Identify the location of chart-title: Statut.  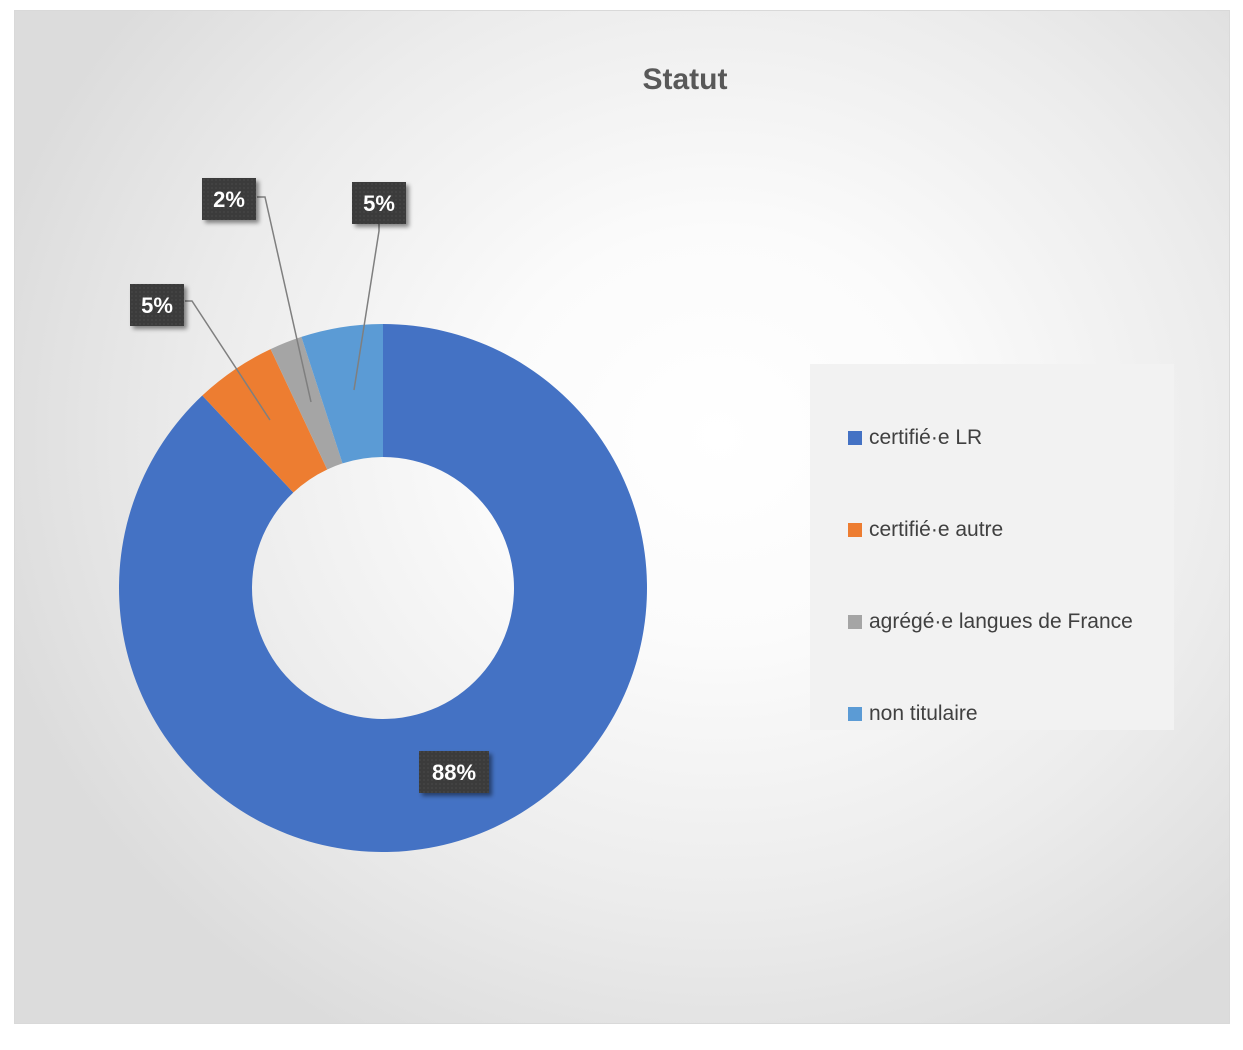
(685, 79).